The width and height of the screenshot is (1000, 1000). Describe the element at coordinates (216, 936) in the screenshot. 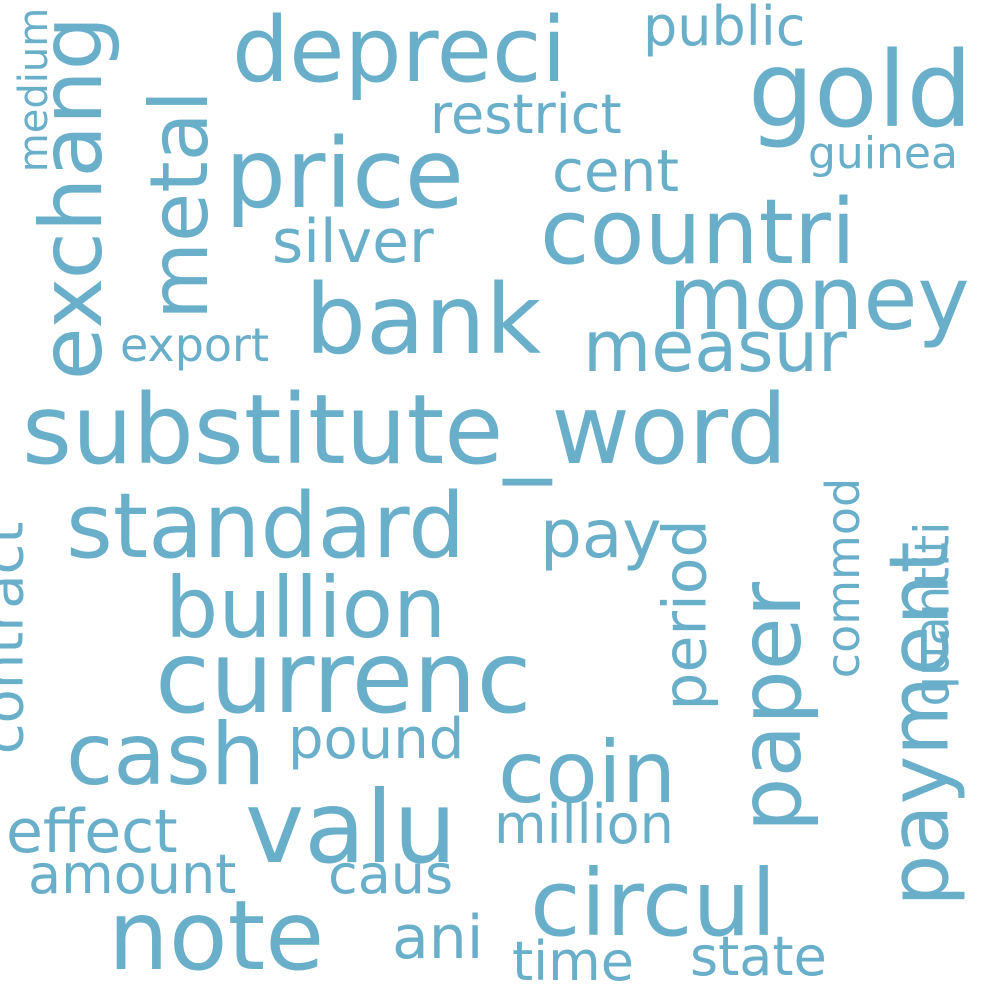

I see `word-note: note` at that location.